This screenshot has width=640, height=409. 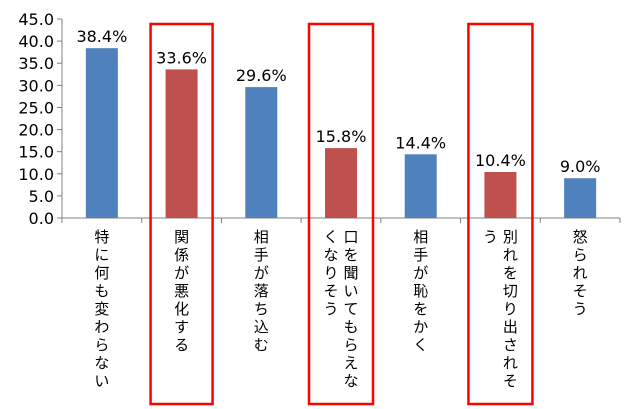 I want to click on y-tick-label: 25.0, so click(x=36, y=107).